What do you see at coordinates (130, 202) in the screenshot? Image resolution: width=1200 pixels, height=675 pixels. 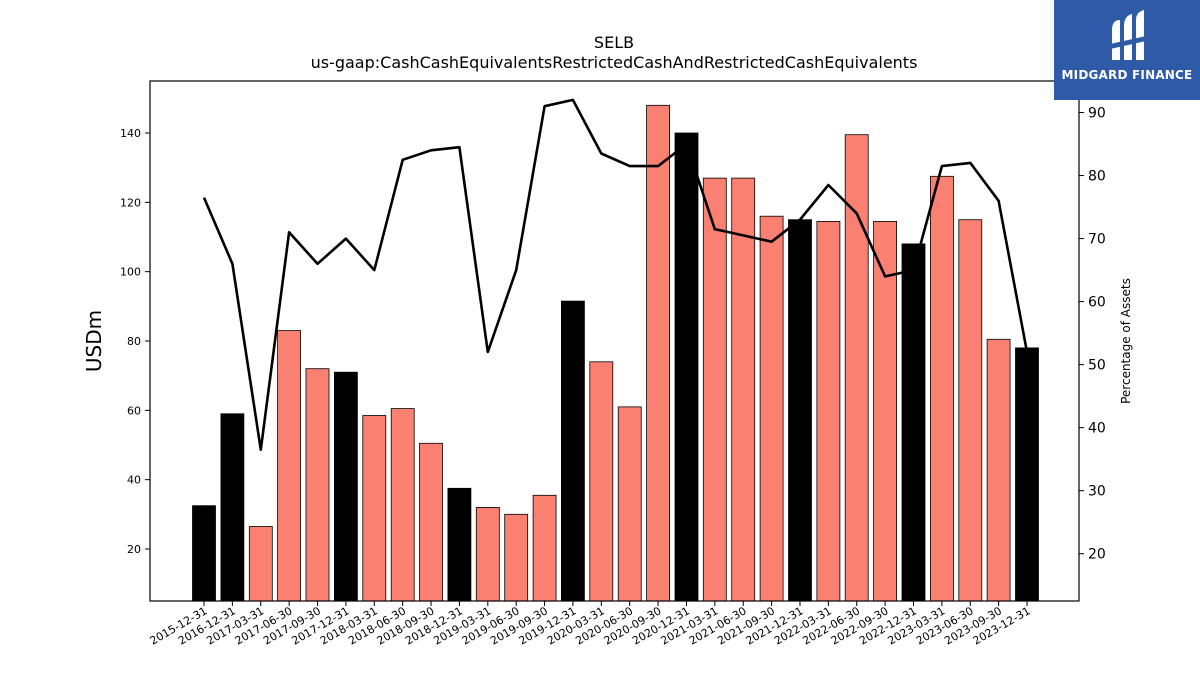 I see `y-tick-label: 120` at bounding box center [130, 202].